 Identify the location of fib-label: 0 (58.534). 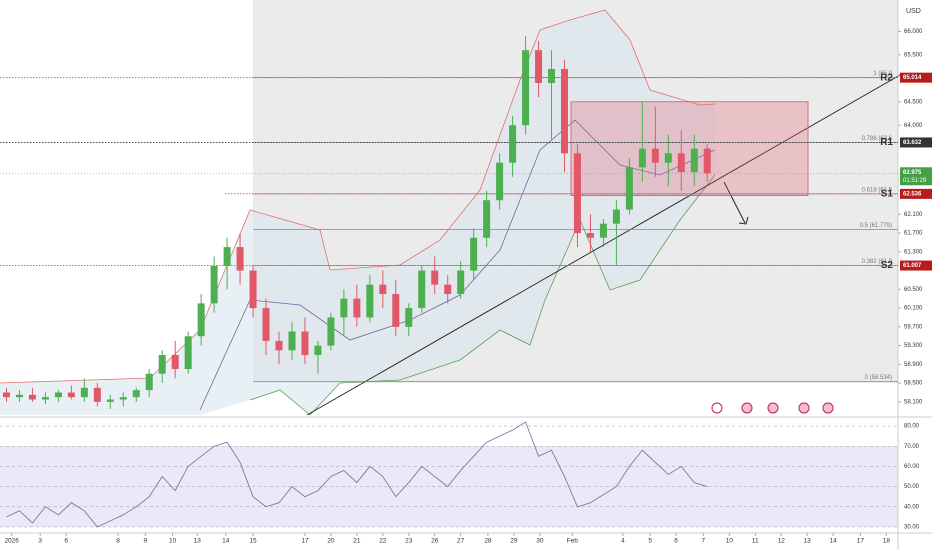
(878, 378).